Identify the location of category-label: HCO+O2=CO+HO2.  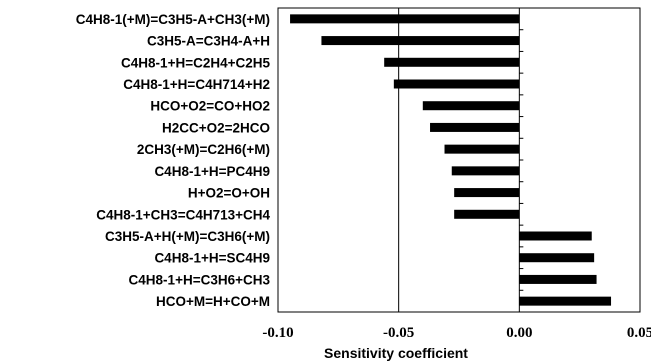
(210, 106).